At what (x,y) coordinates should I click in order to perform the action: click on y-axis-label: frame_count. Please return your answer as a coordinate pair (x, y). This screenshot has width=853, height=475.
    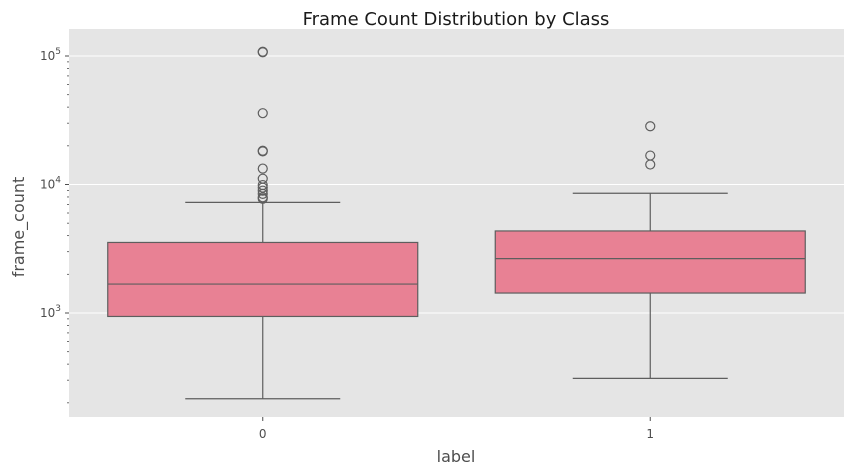
    Looking at the image, I should click on (19, 227).